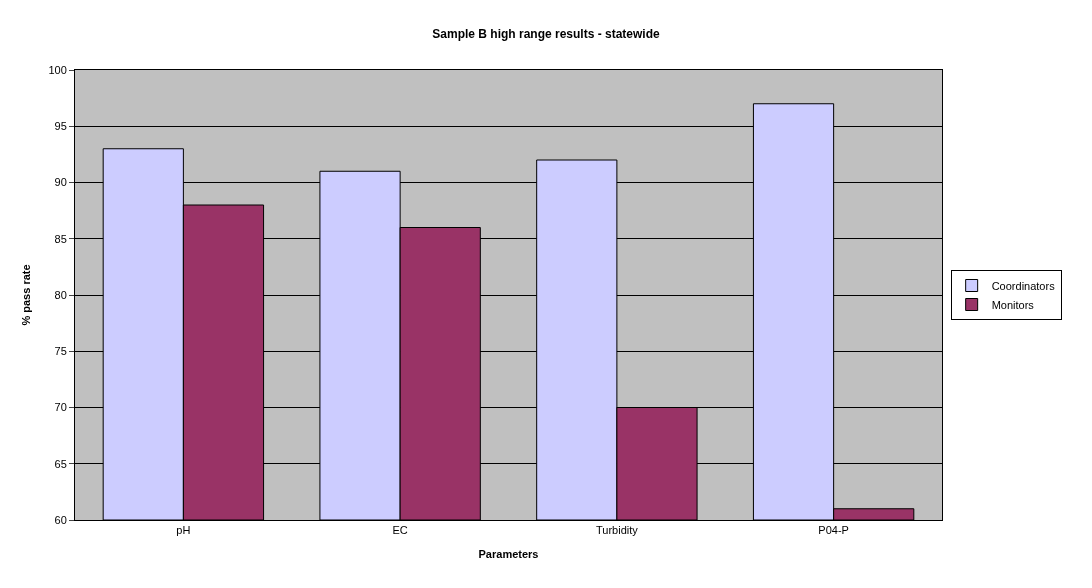  What do you see at coordinates (617, 530) in the screenshot?
I see `x-tick-label: Turbidity` at bounding box center [617, 530].